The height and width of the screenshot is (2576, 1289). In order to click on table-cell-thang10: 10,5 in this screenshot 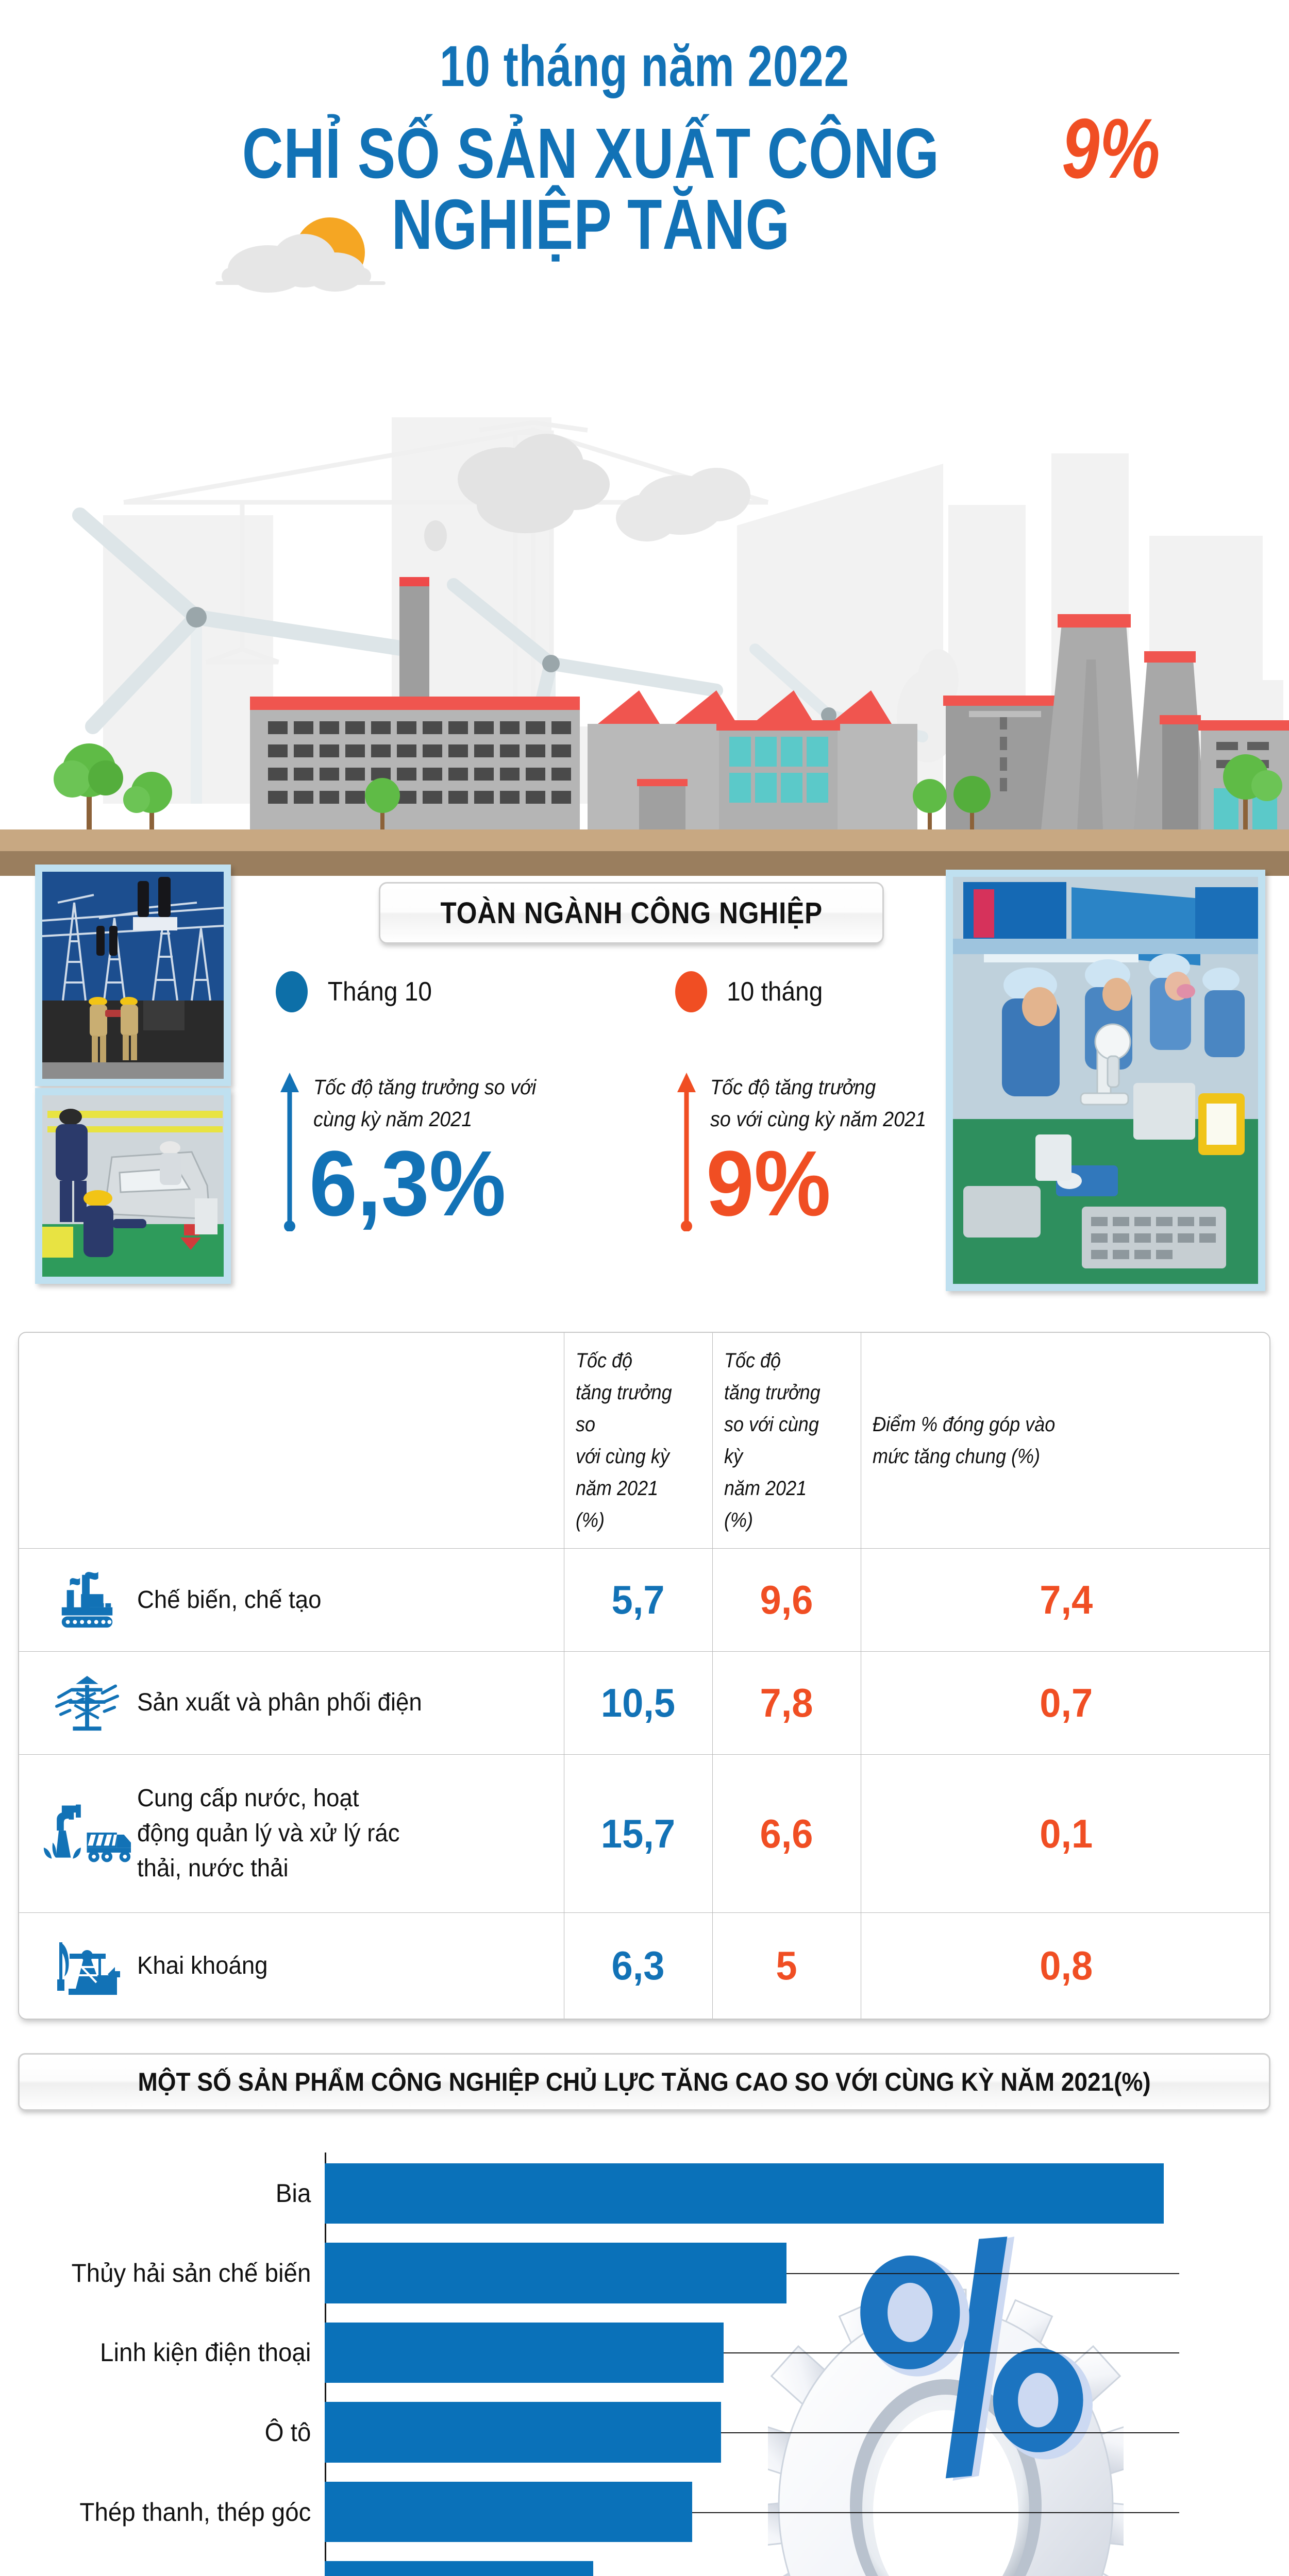, I will do `click(638, 1703)`.